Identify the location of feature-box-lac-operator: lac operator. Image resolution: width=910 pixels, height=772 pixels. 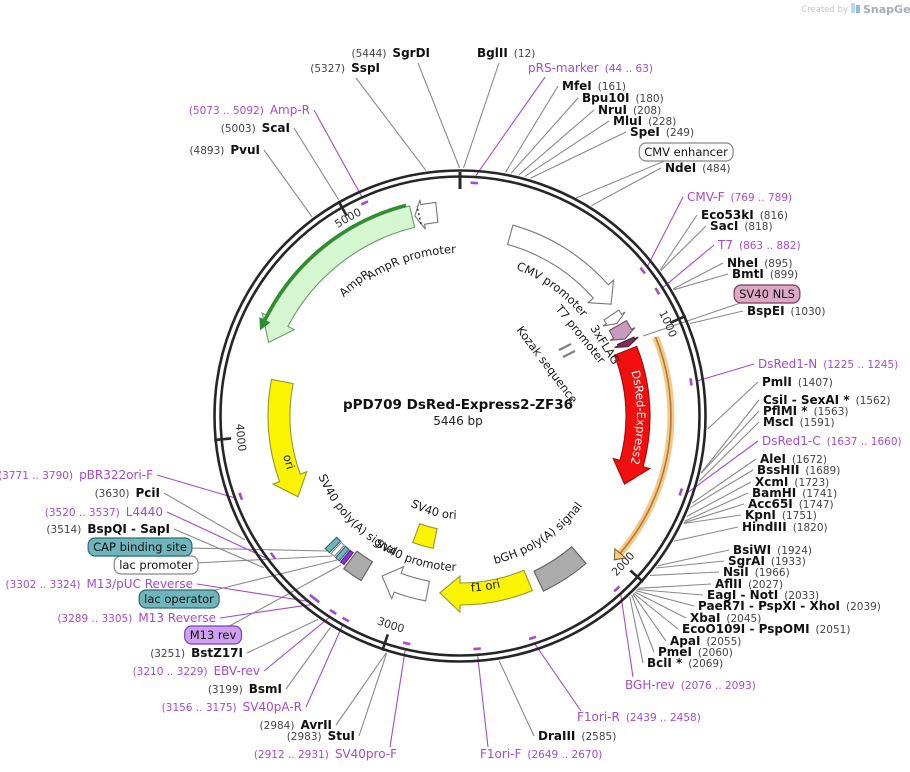
(179, 599).